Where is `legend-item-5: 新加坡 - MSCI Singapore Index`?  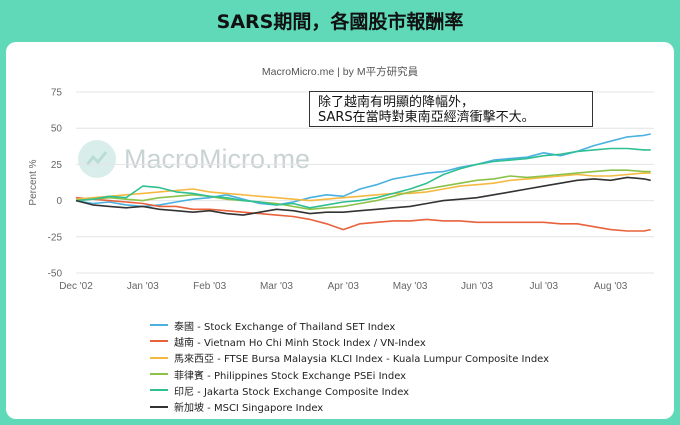
legend-item-5: 新加坡 - MSCI Singapore Index is located at coordinates (349, 406).